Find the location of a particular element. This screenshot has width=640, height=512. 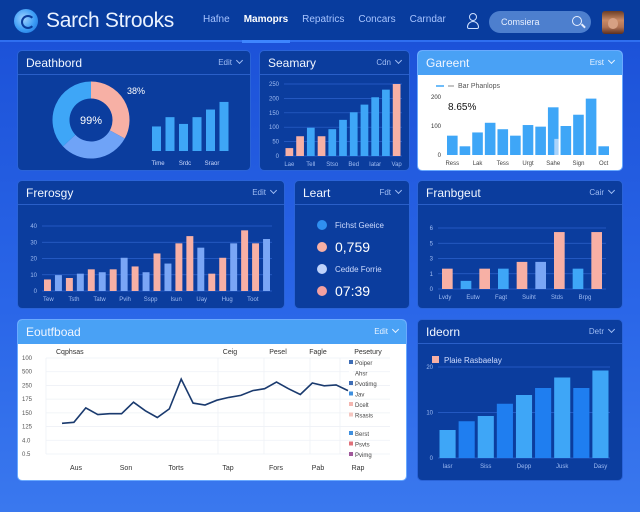

panel-menu-button: Erst is located at coordinates (602, 61).